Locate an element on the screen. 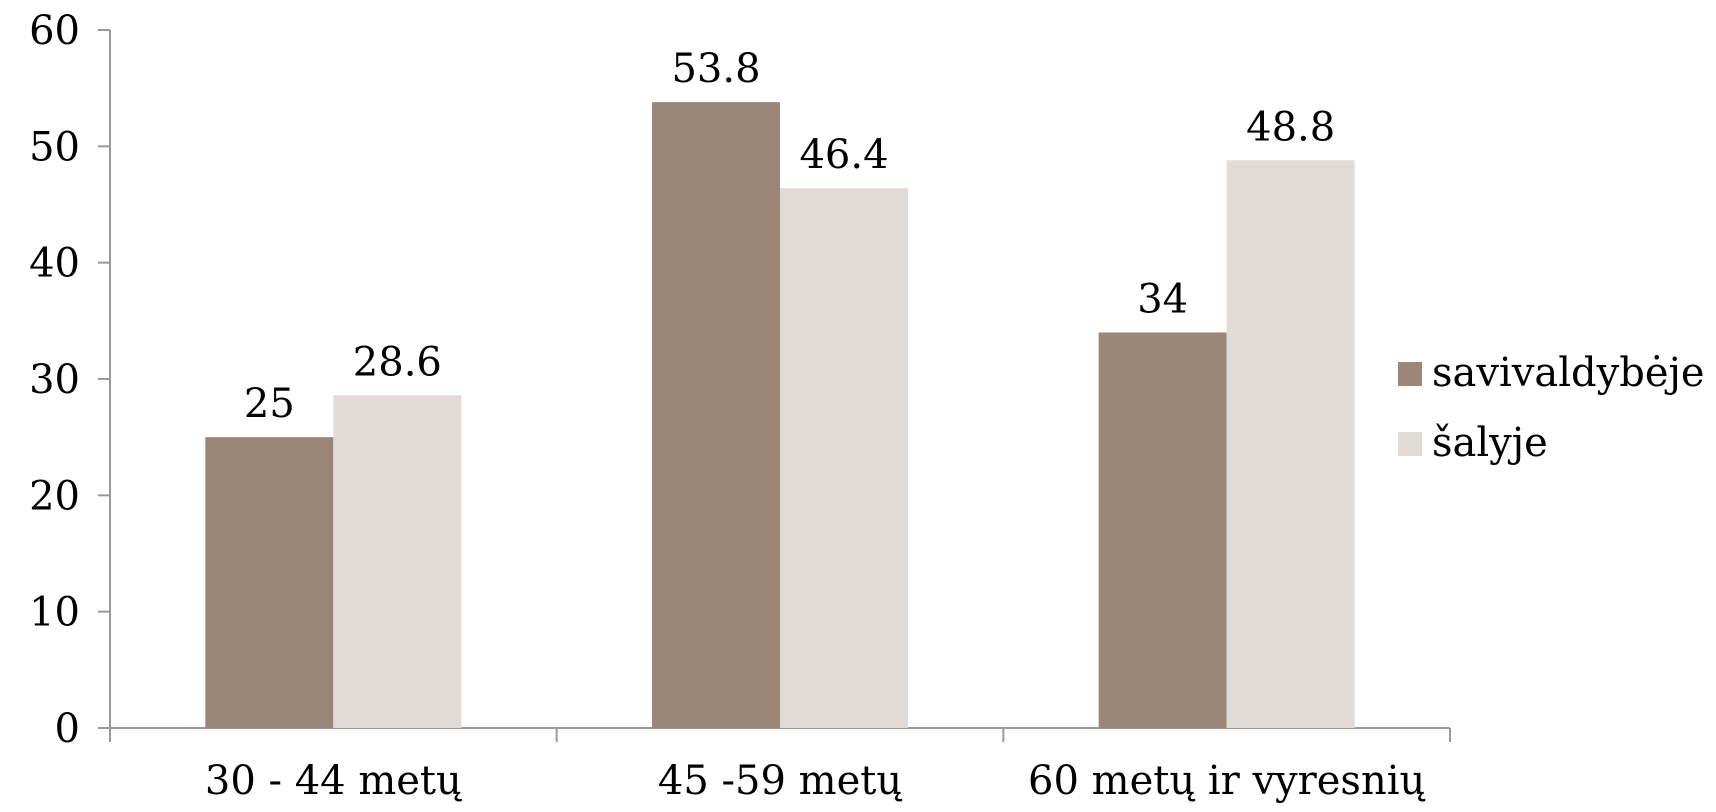 This screenshot has height=812, width=1716. y-tick-label: 50 is located at coordinates (54, 147).